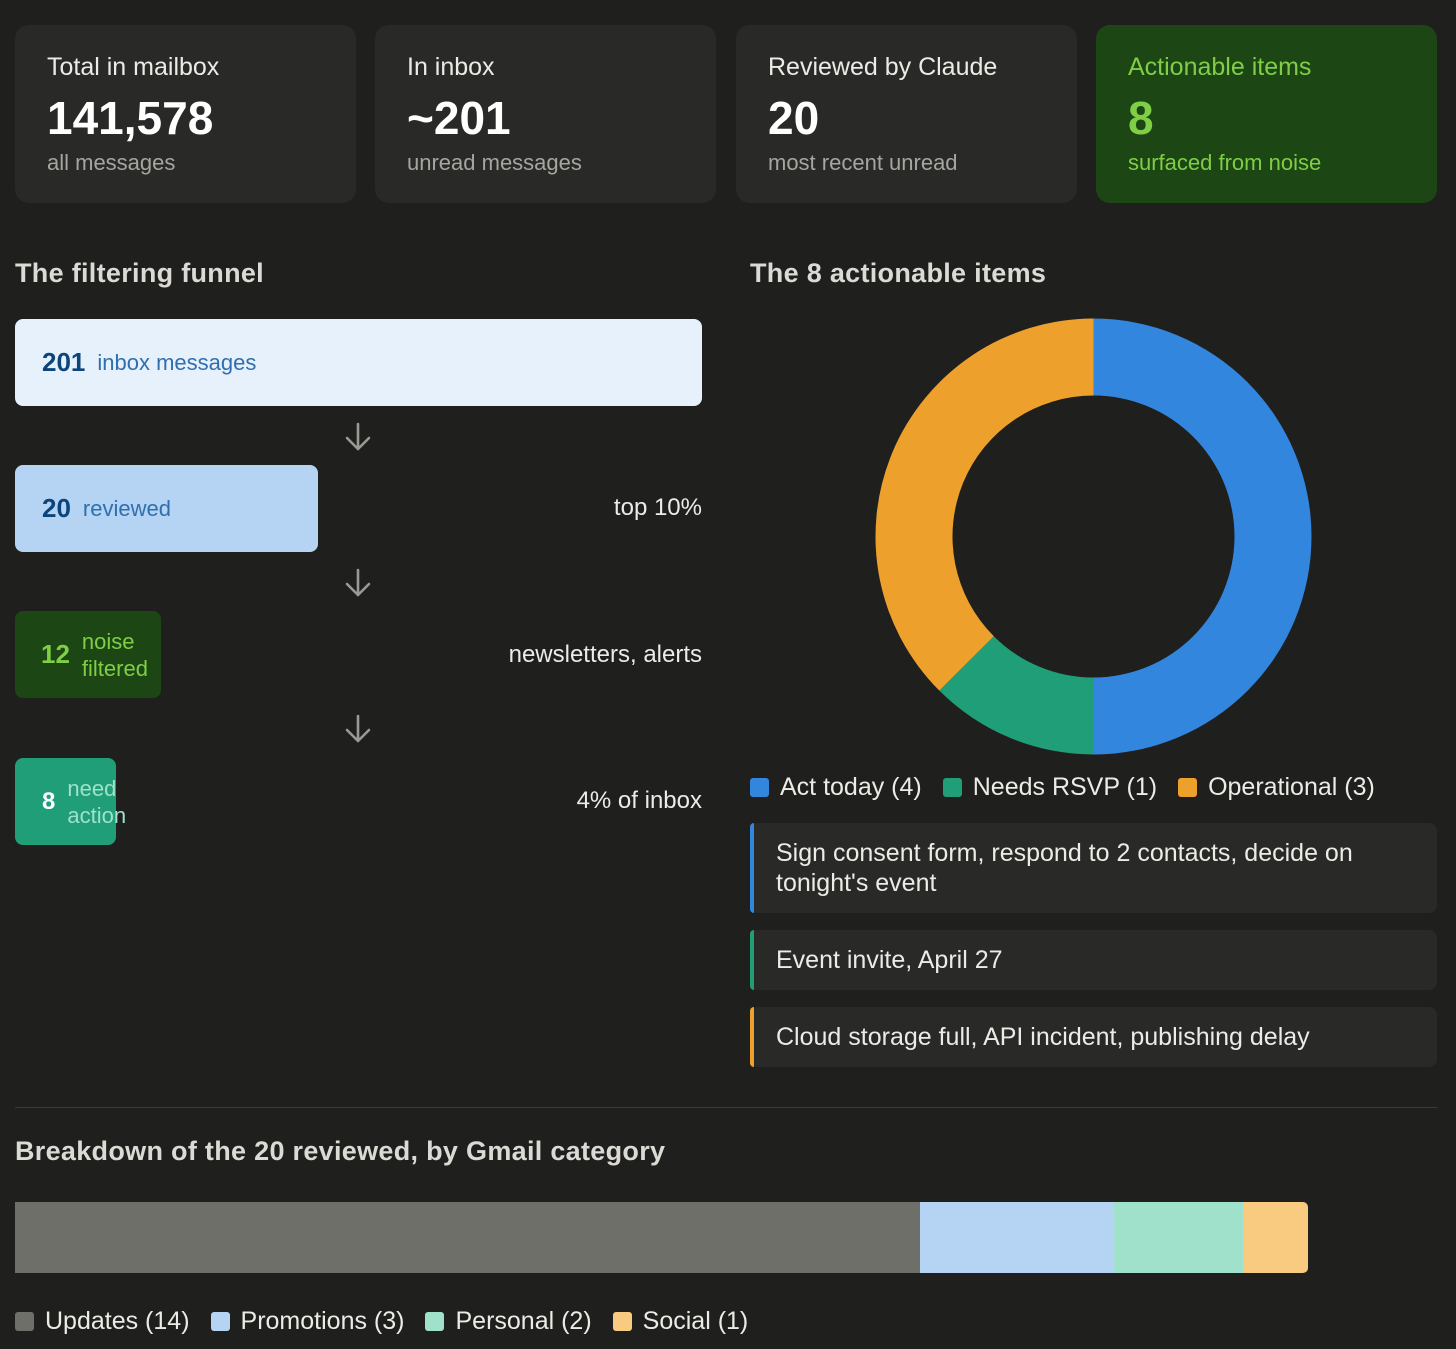  Describe the element at coordinates (139, 273) in the screenshot. I see `funnel-title: The filtering funnel` at that location.